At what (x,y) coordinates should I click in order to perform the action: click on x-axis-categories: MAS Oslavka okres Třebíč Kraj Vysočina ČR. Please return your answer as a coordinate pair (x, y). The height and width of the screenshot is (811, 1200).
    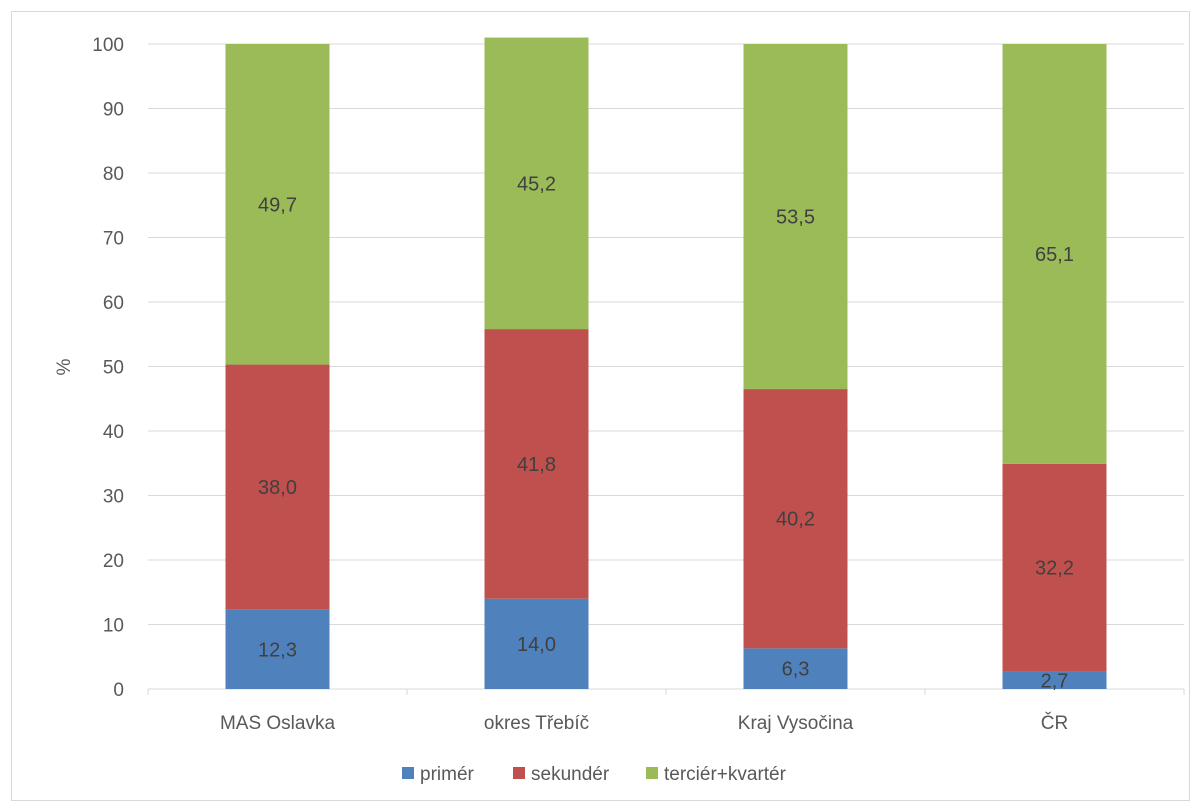
    Looking at the image, I should click on (644, 723).